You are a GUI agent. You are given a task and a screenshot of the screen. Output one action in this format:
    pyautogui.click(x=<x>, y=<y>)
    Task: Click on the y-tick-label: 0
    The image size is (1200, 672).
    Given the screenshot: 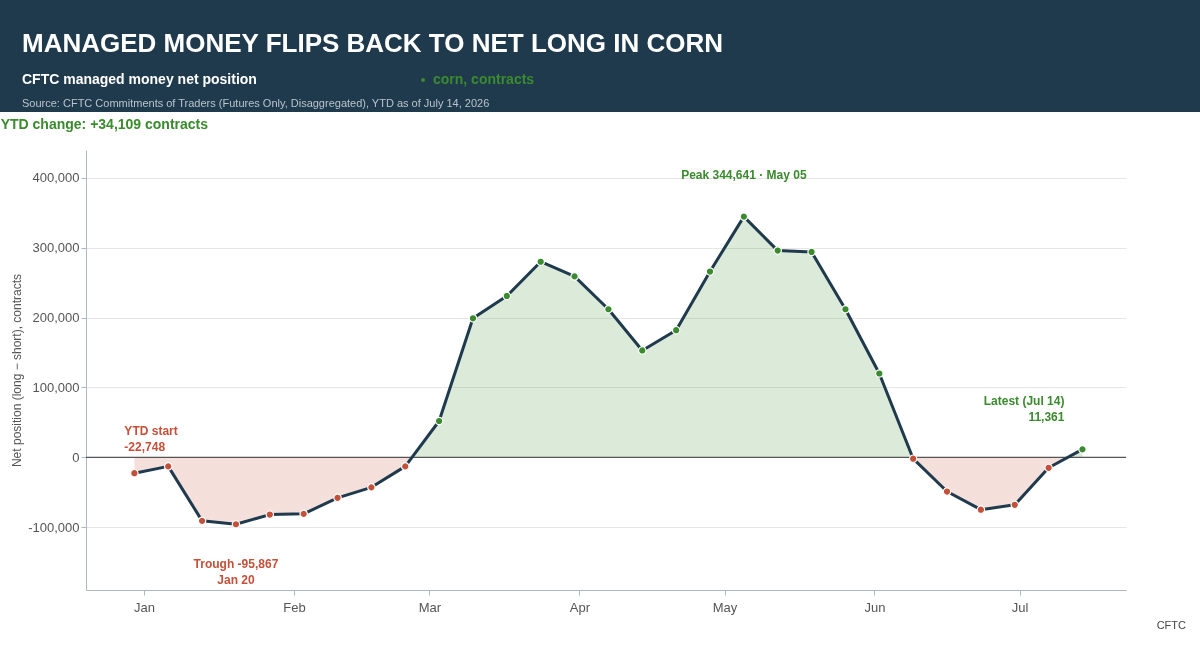 What is the action you would take?
    pyautogui.click(x=76, y=457)
    